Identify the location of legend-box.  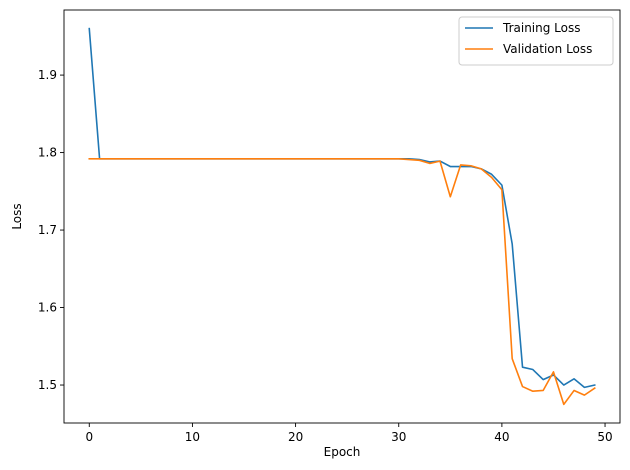
(536, 41).